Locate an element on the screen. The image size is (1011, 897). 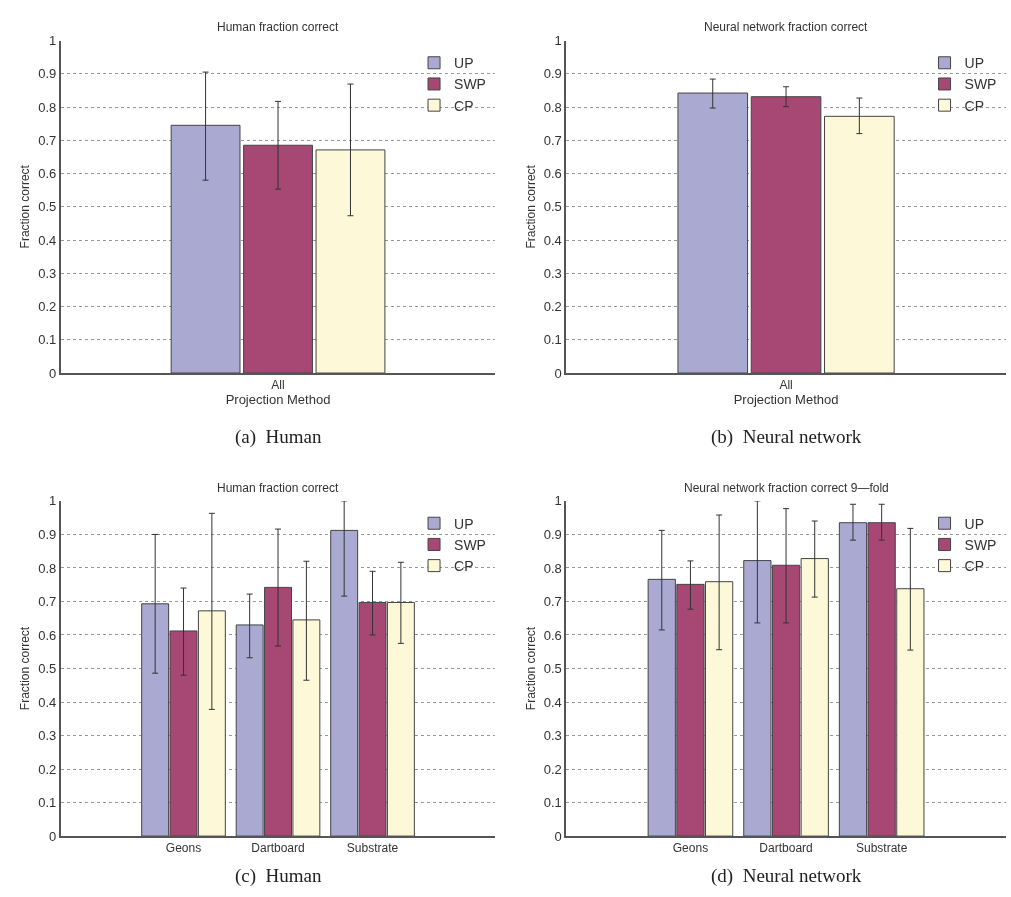
text: (d) Neural network is located at coordinates (786, 876).